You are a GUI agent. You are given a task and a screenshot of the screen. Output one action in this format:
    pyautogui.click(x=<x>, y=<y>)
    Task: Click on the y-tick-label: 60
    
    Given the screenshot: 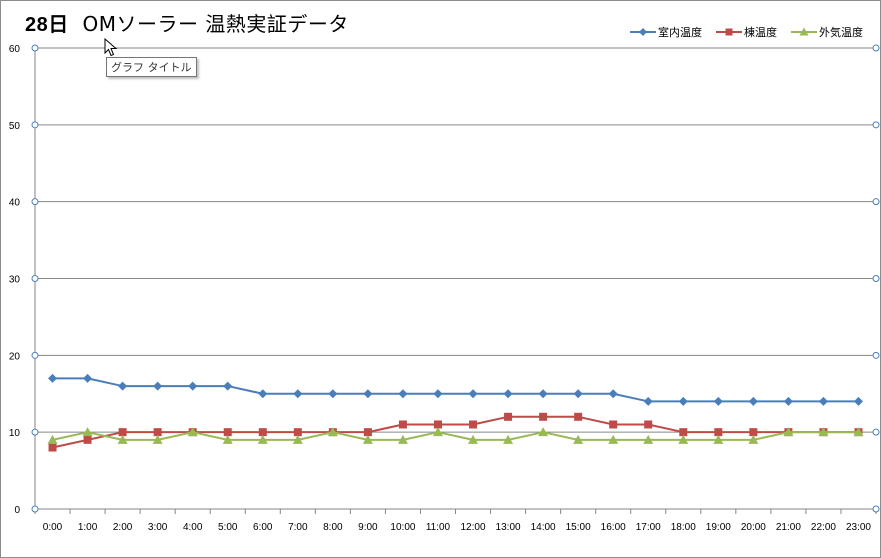 What is the action you would take?
    pyautogui.click(x=15, y=49)
    